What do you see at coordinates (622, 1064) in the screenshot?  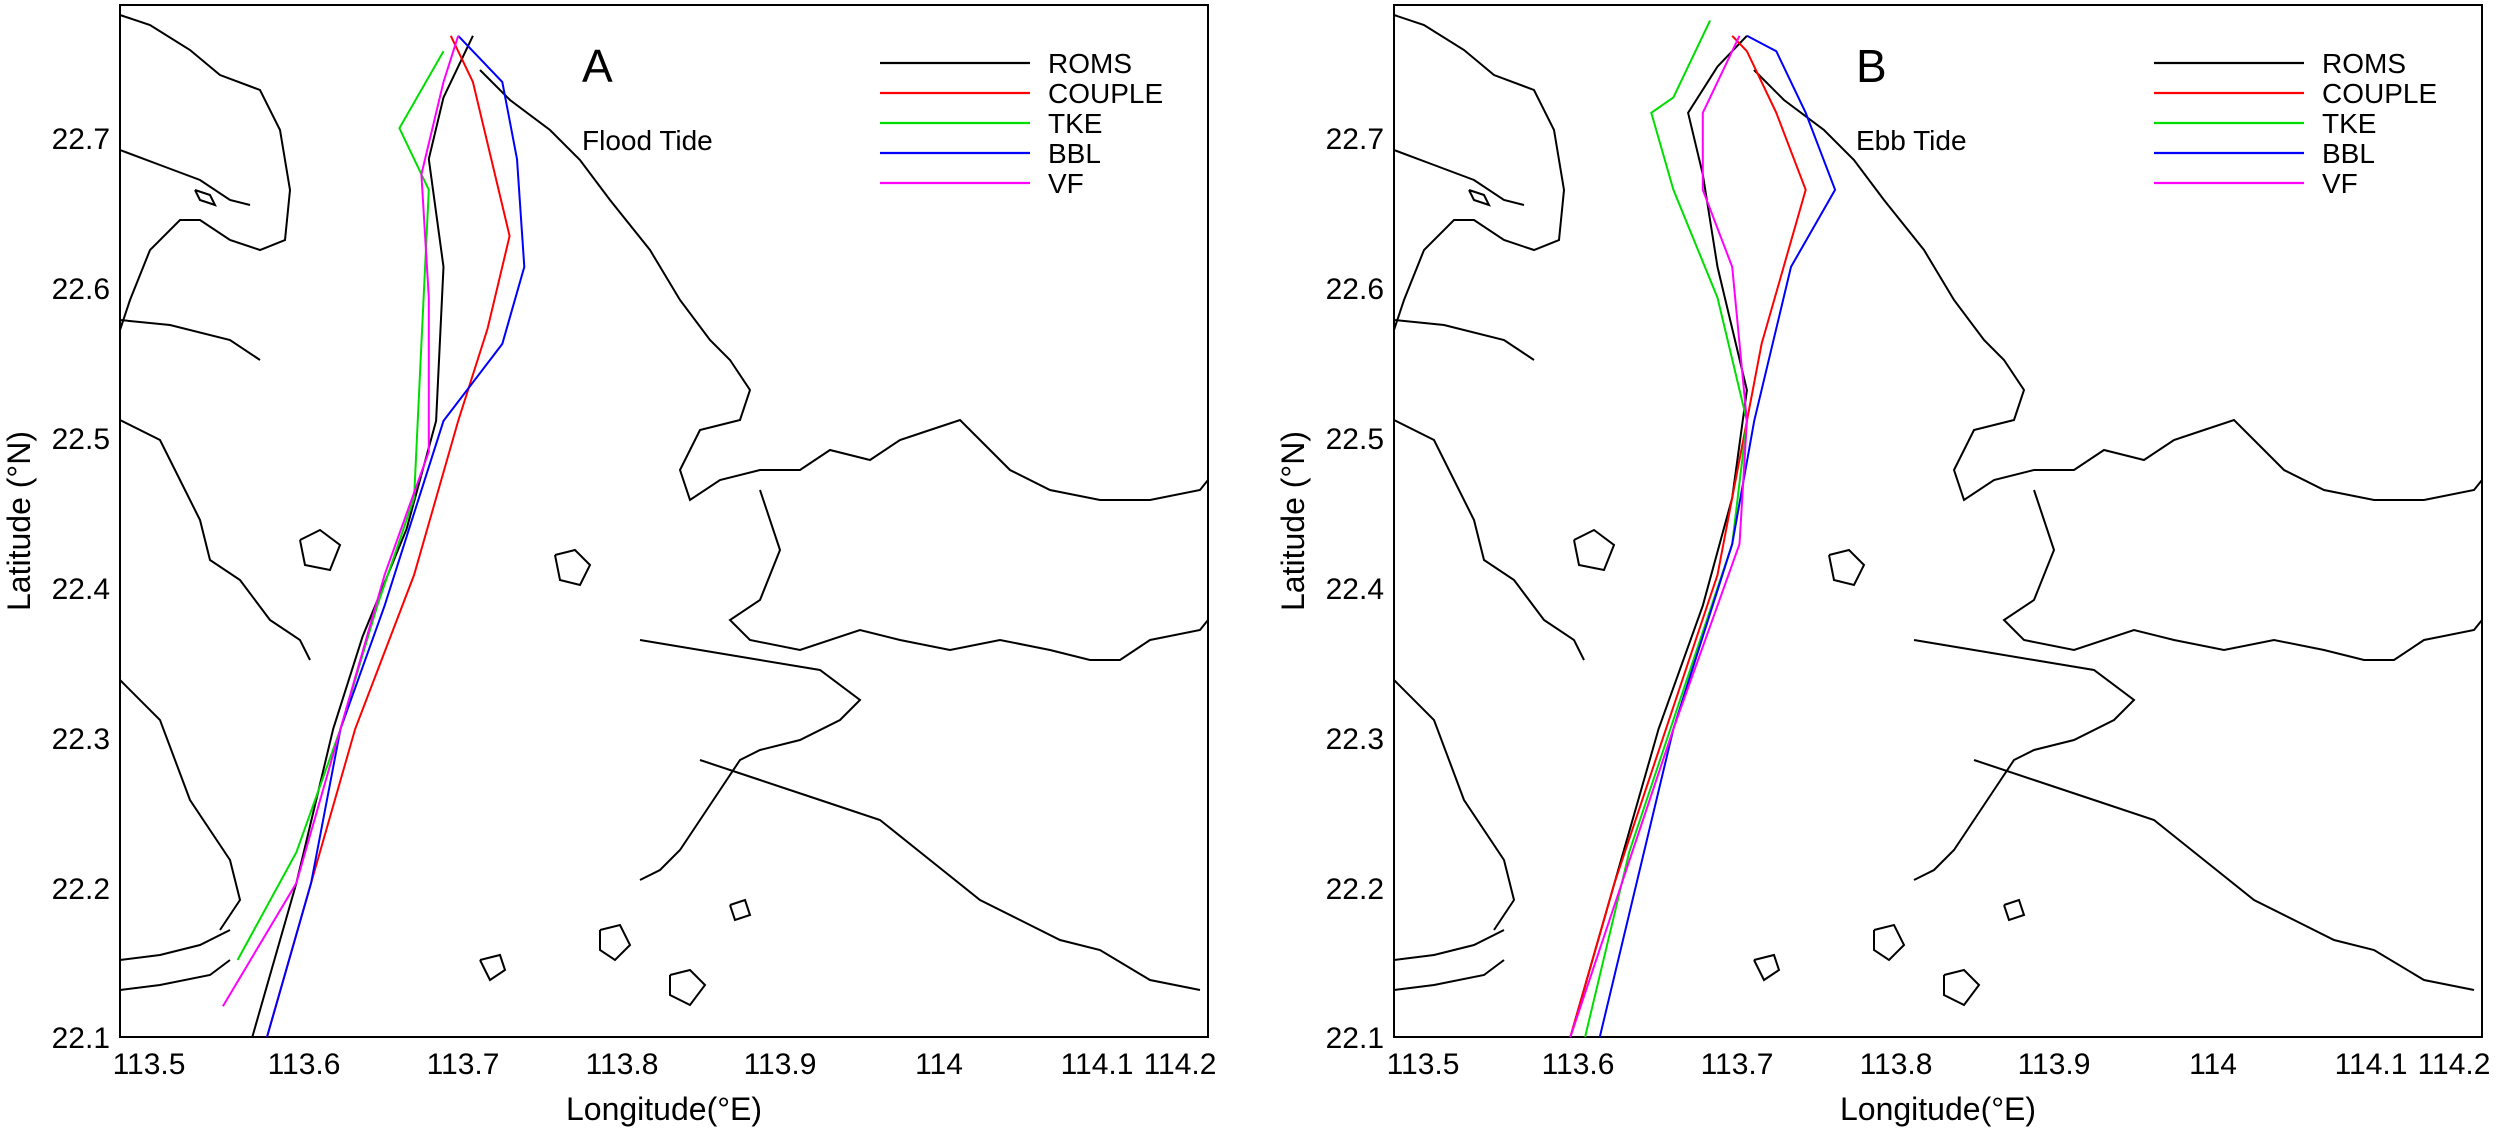 I see `xtick-a-4: 113.8` at bounding box center [622, 1064].